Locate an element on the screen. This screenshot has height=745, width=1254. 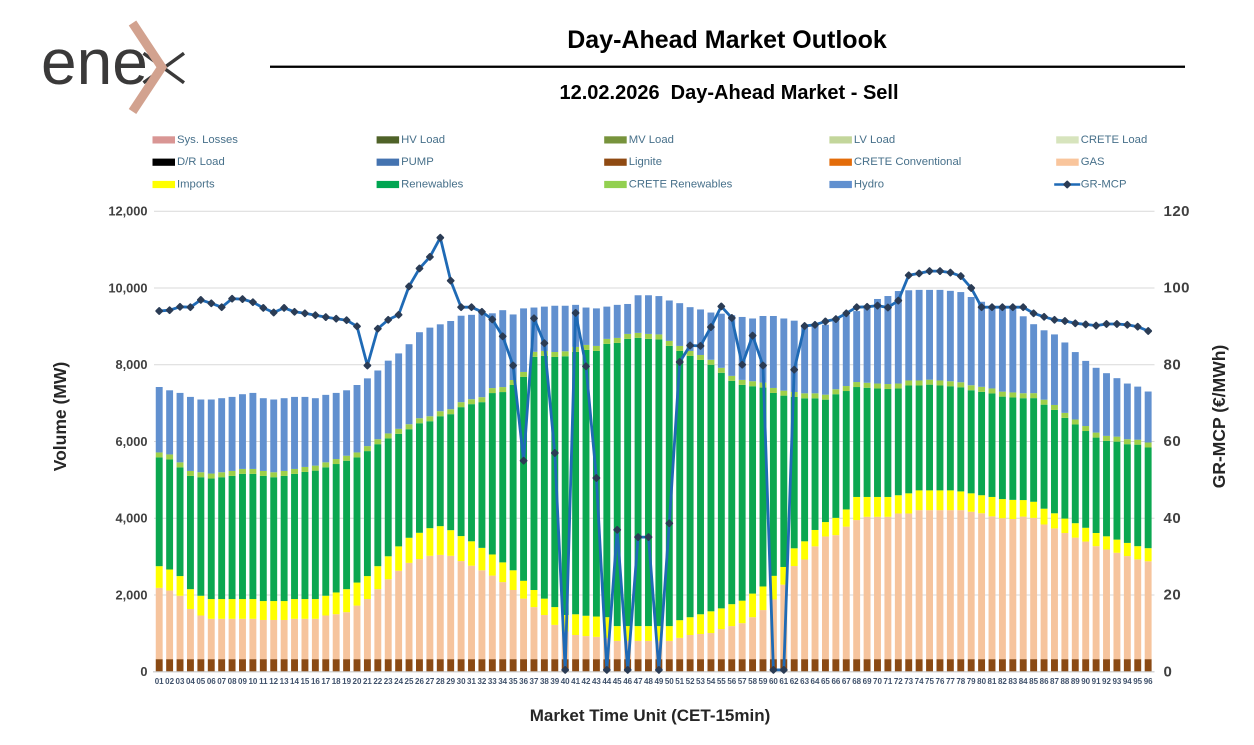
svg-text: GR-MCP (€/MWh) is located at coordinates (1219, 417).